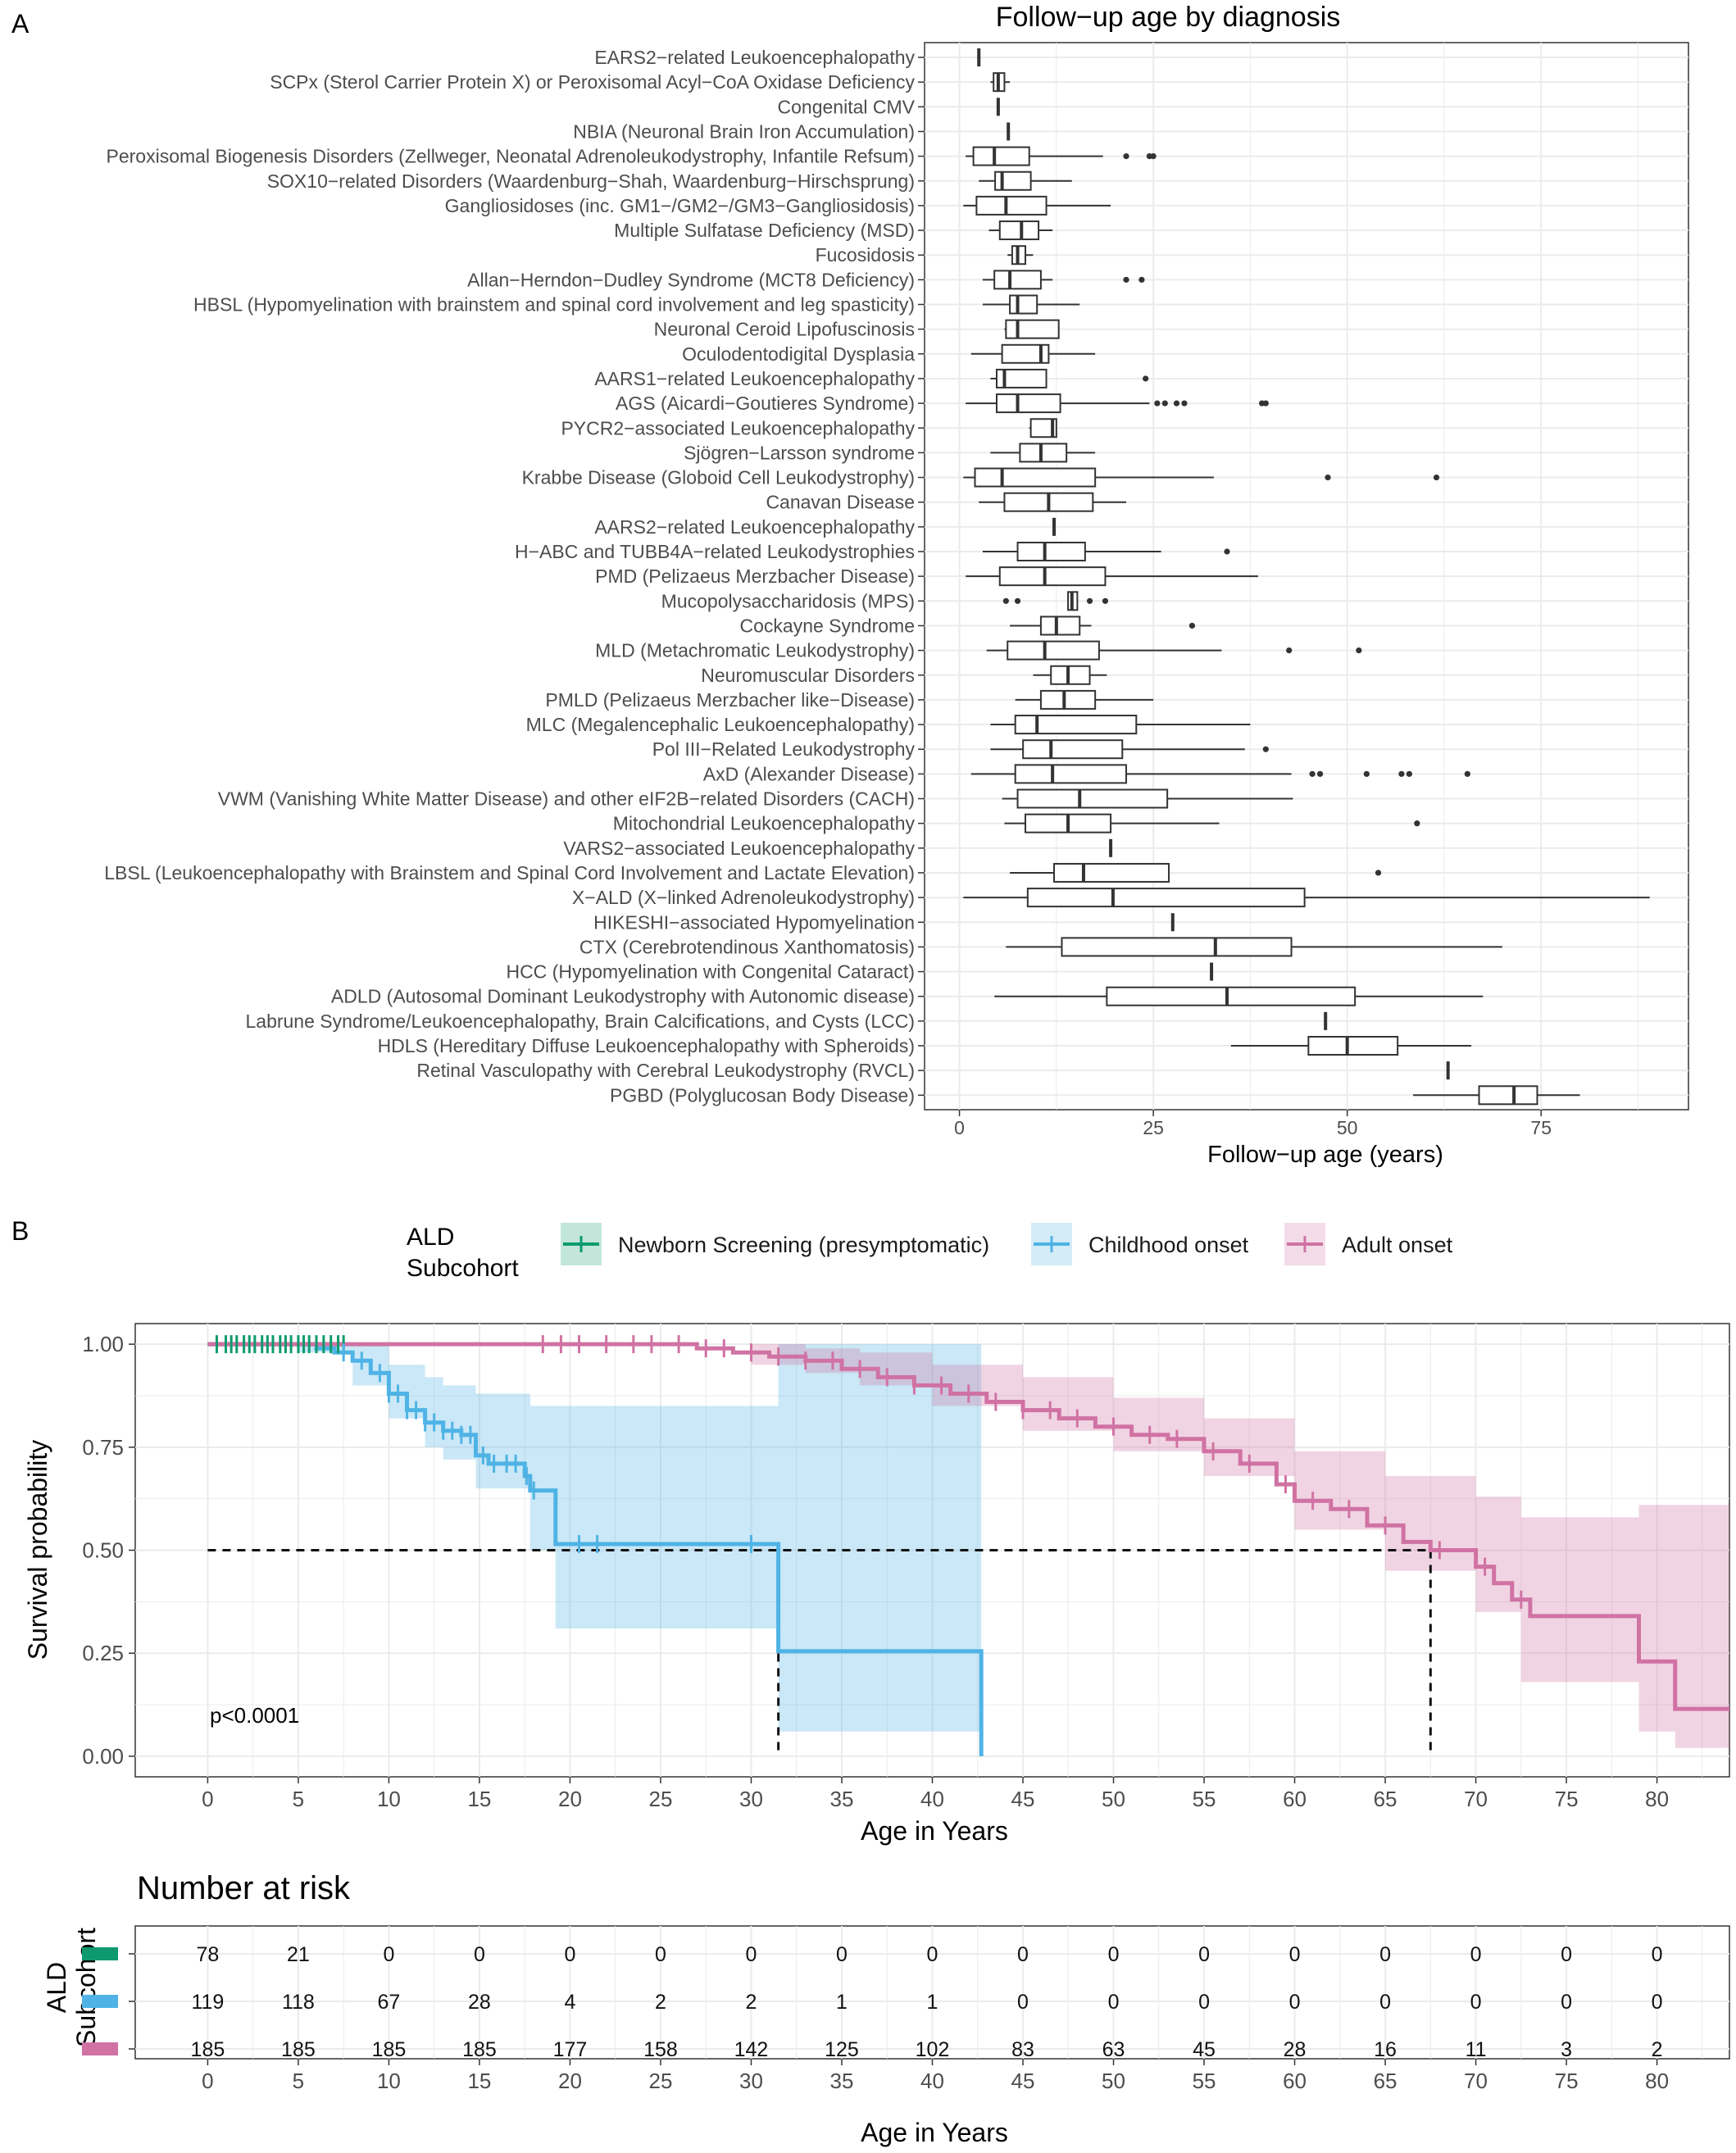 This screenshot has height=2153, width=1736. Describe the element at coordinates (935, 2076) in the screenshot. I see `risk-x-axis-ticks: 0 5 10 15 20 25 30 35 40 45 50 55 60 65 70 75 80` at that location.